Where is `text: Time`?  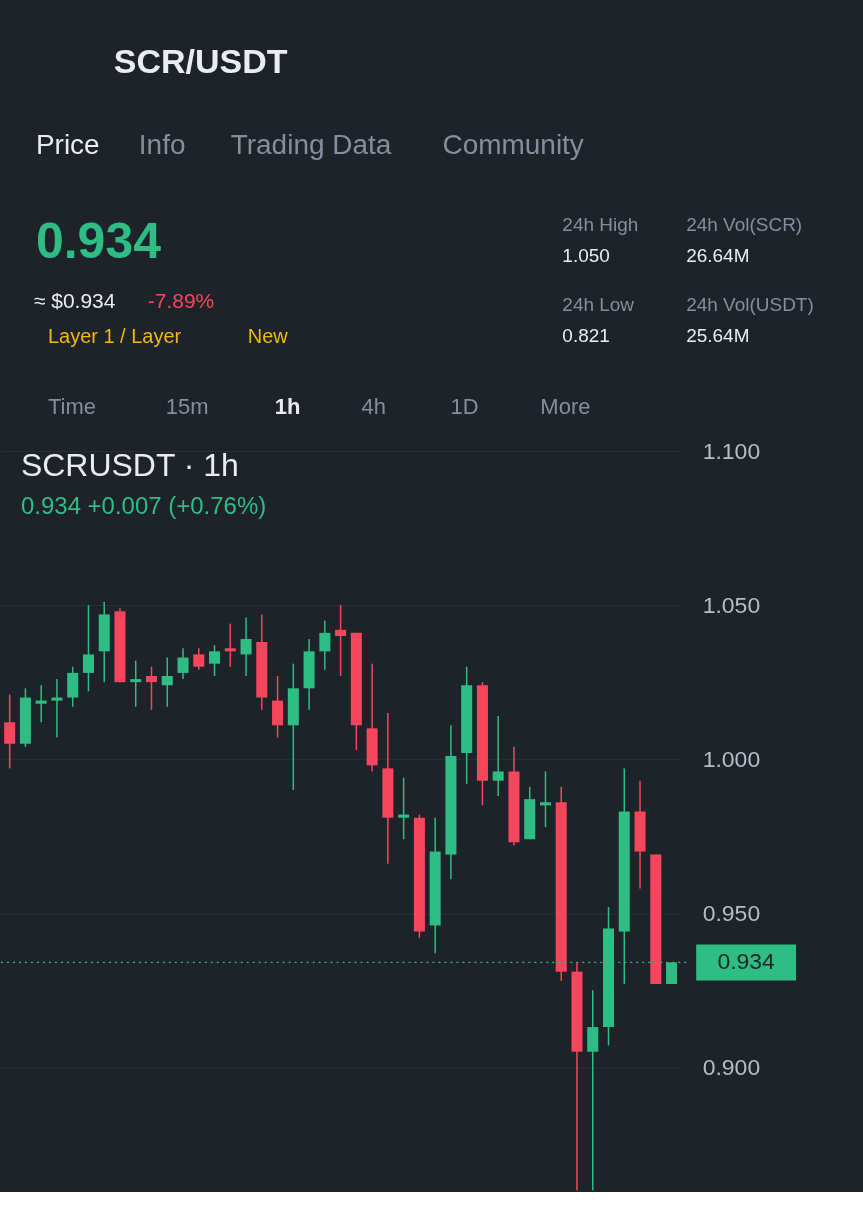 text: Time is located at coordinates (71, 407).